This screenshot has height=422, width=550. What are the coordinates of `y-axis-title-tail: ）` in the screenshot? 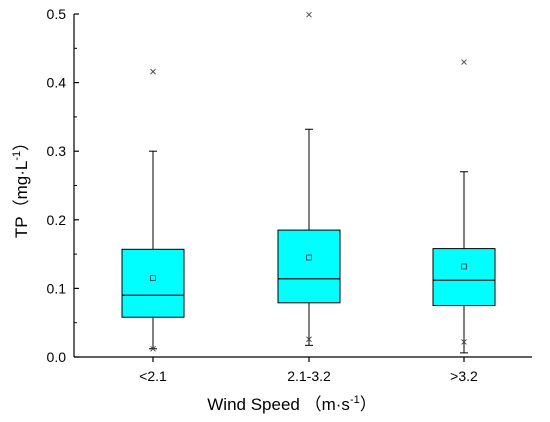 It's located at (21, 142).